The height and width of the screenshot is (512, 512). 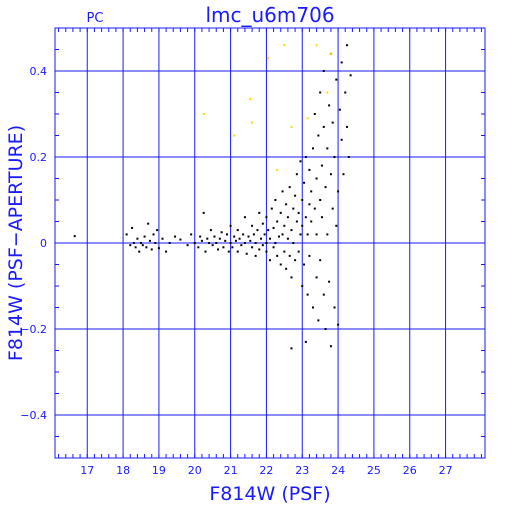 I want to click on x-tick-label: 22, so click(x=266, y=470).